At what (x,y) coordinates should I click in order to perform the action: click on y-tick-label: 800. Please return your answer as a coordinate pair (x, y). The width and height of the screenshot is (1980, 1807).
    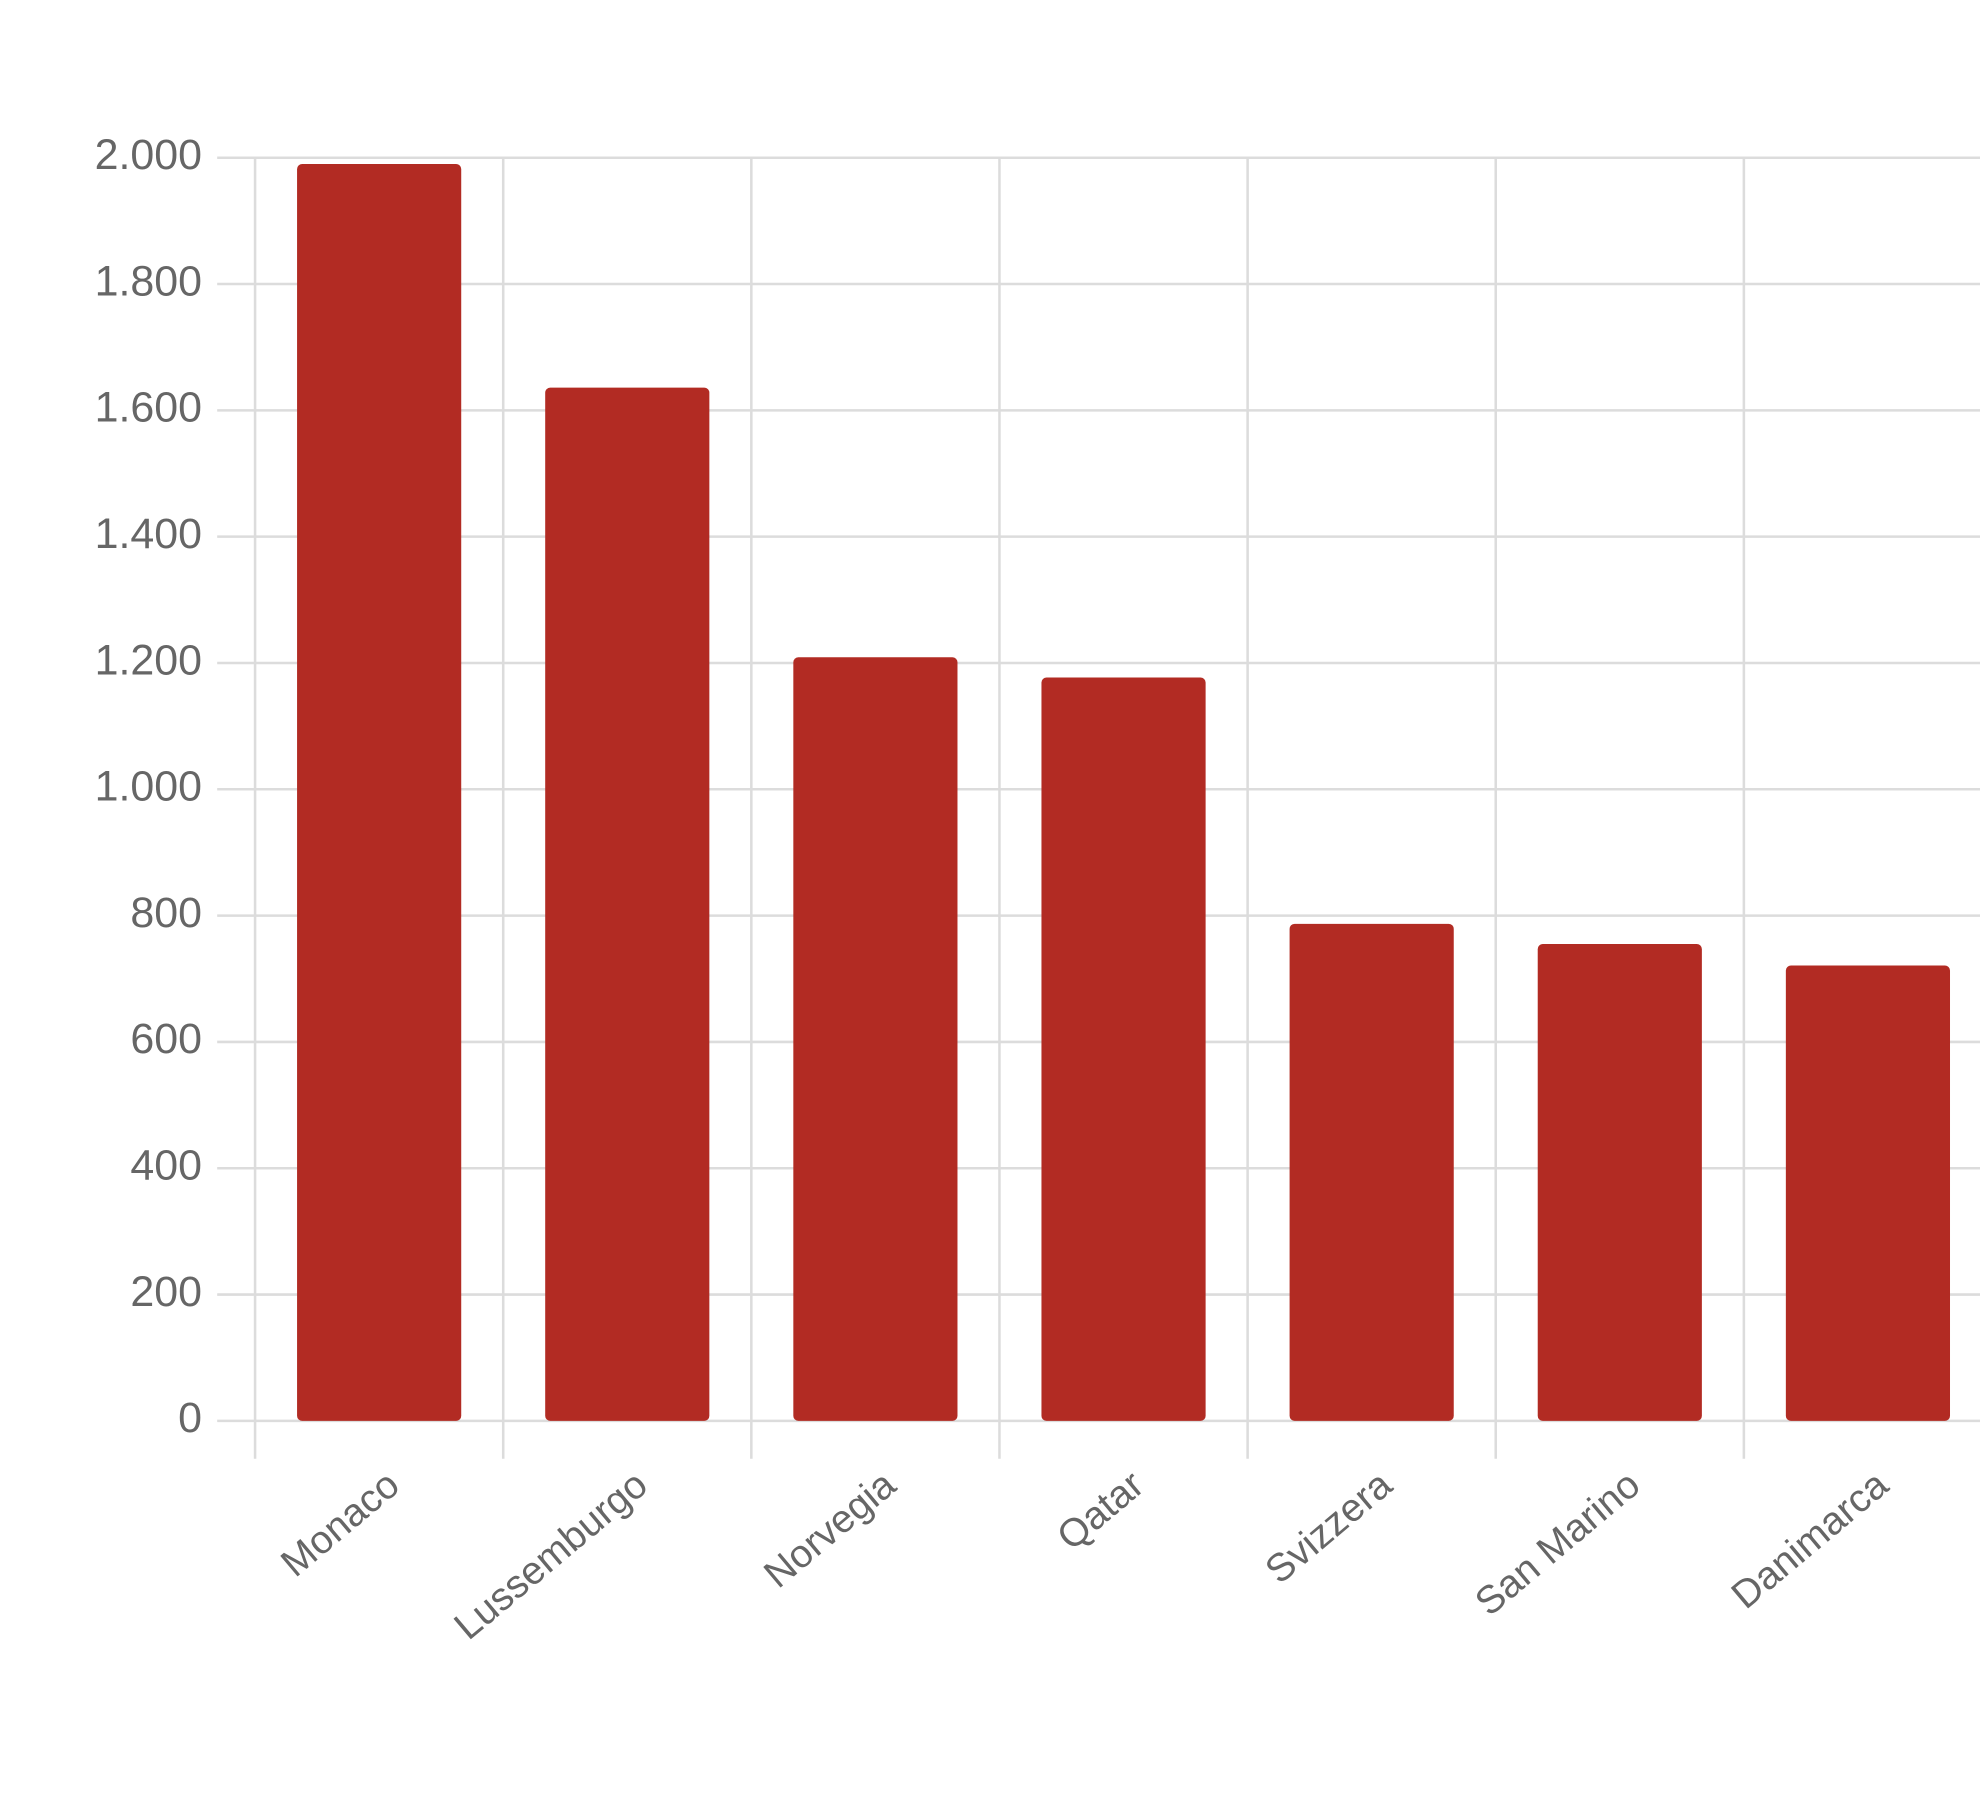
    Looking at the image, I should click on (166, 913).